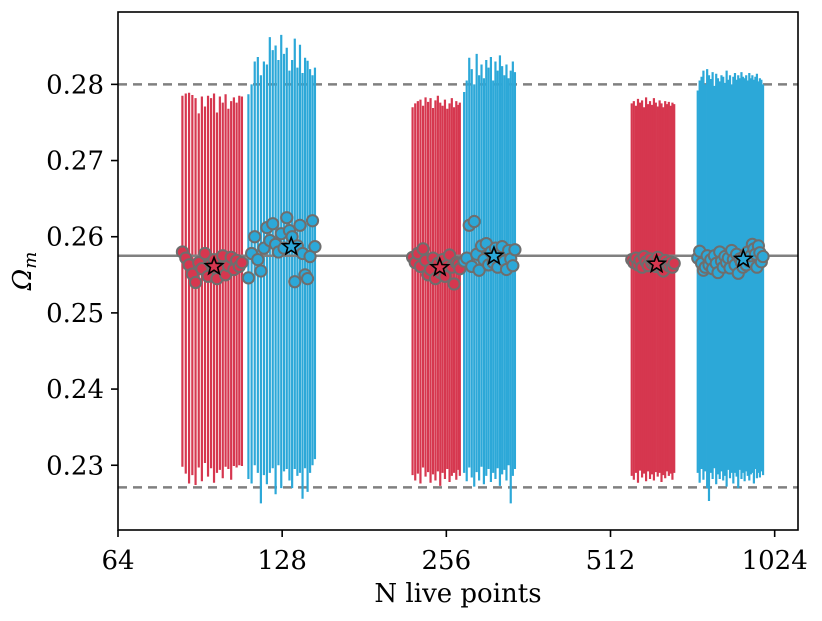 Image resolution: width=822 pixels, height=621 pixels. I want to click on y-axis-label-main: Ω, so click(23, 280).